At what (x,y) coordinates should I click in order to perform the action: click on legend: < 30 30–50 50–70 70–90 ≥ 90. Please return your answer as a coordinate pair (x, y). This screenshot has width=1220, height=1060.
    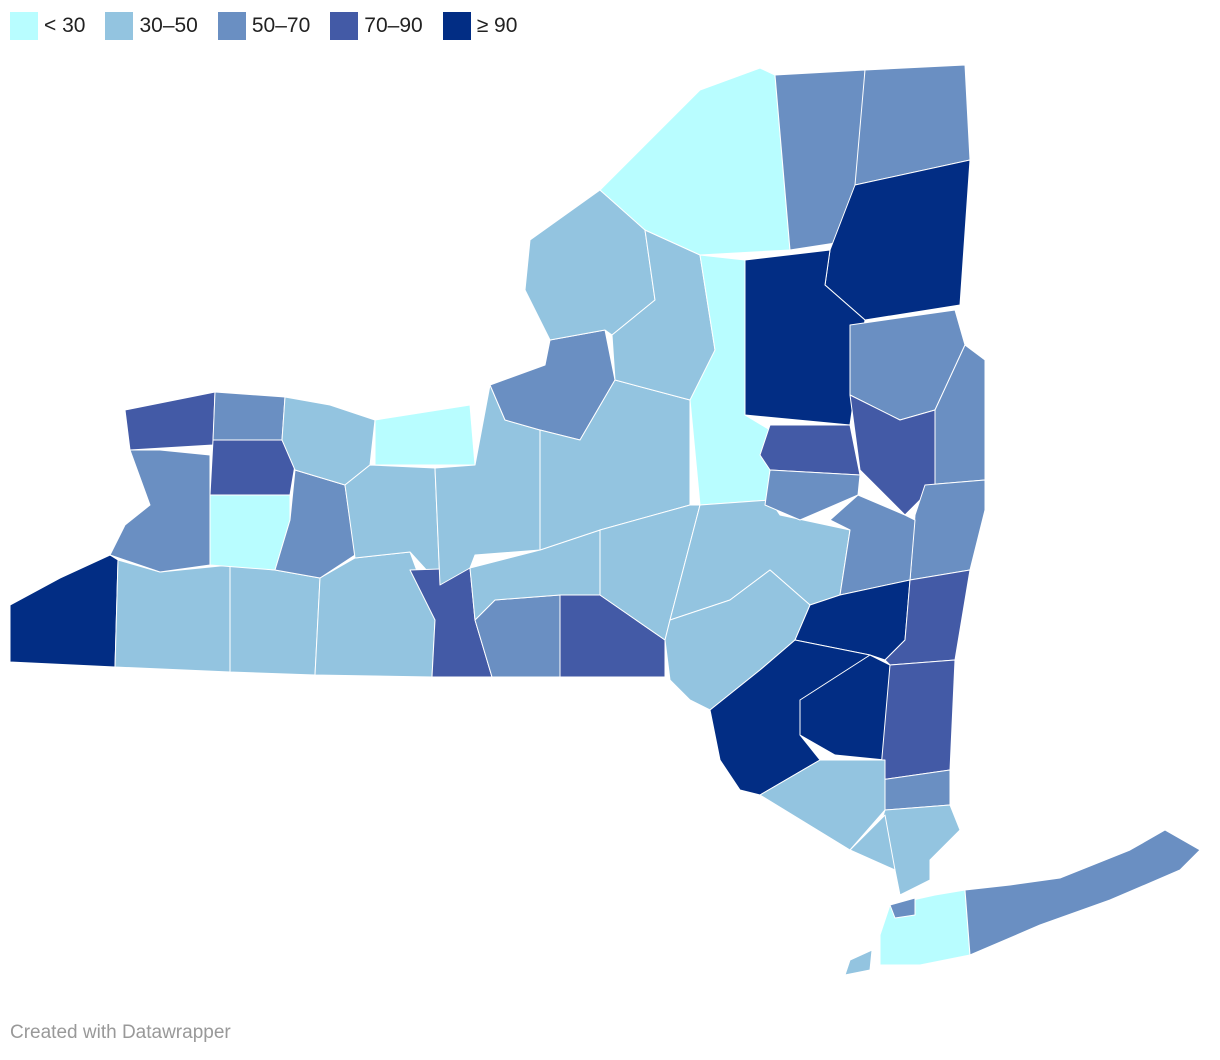
    Looking at the image, I should click on (263, 26).